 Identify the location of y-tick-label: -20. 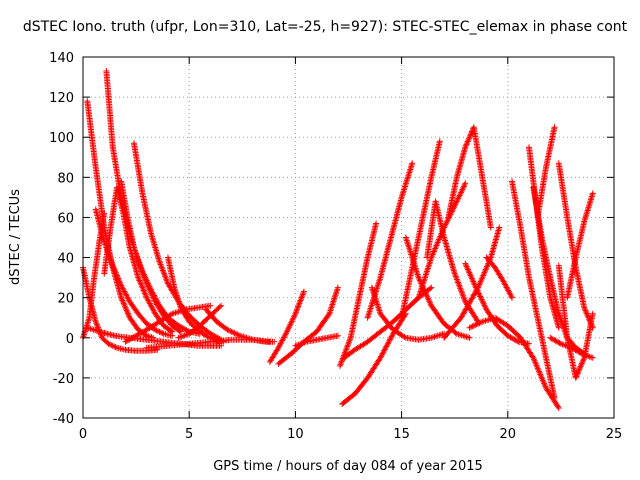
(63, 379).